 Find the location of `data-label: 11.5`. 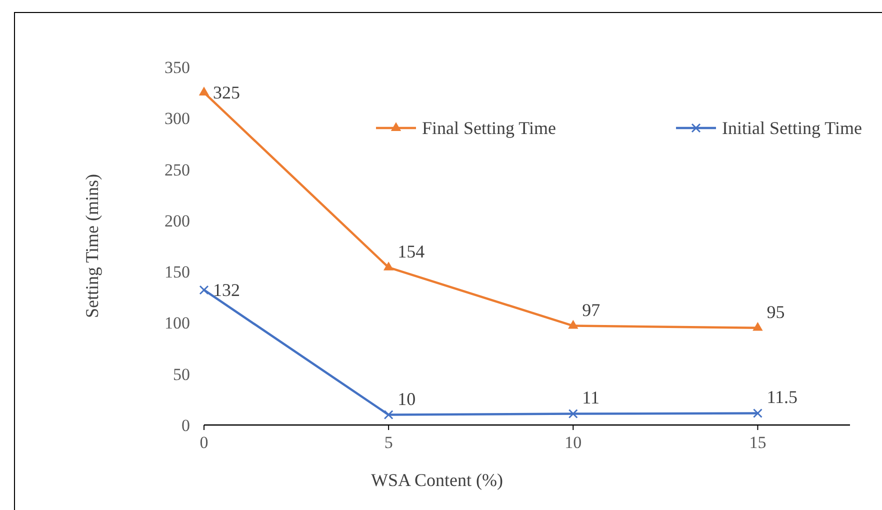

data-label: 11.5 is located at coordinates (782, 397).